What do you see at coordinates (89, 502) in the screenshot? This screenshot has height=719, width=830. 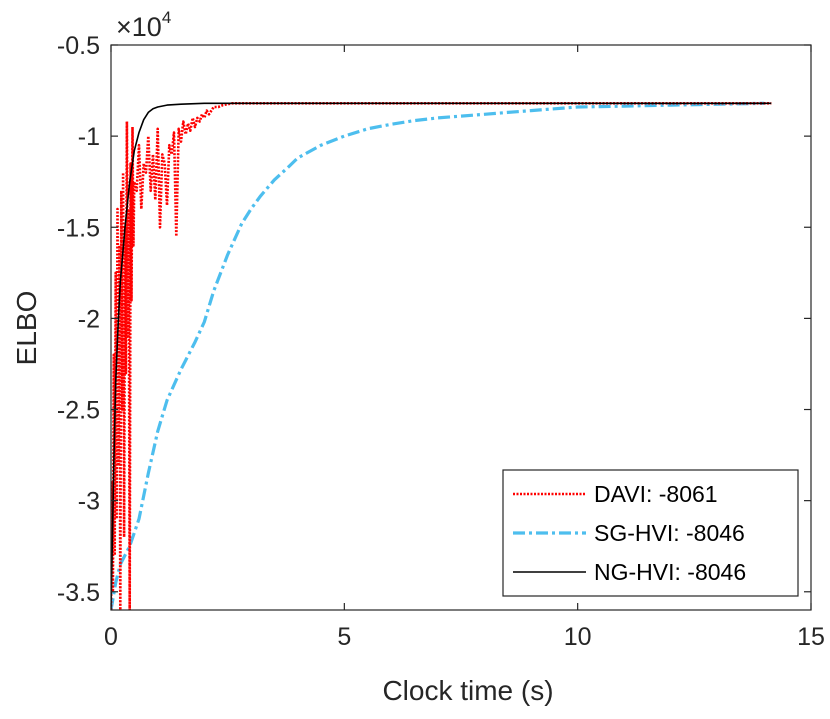 I see `y-tick-label: -3` at bounding box center [89, 502].